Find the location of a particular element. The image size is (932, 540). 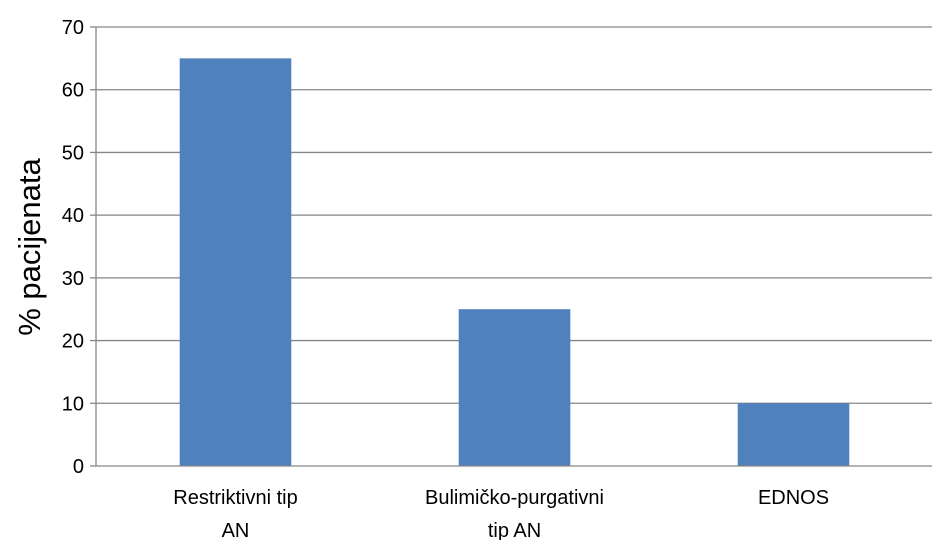

y-tick-label: 20 is located at coordinates (73, 342).